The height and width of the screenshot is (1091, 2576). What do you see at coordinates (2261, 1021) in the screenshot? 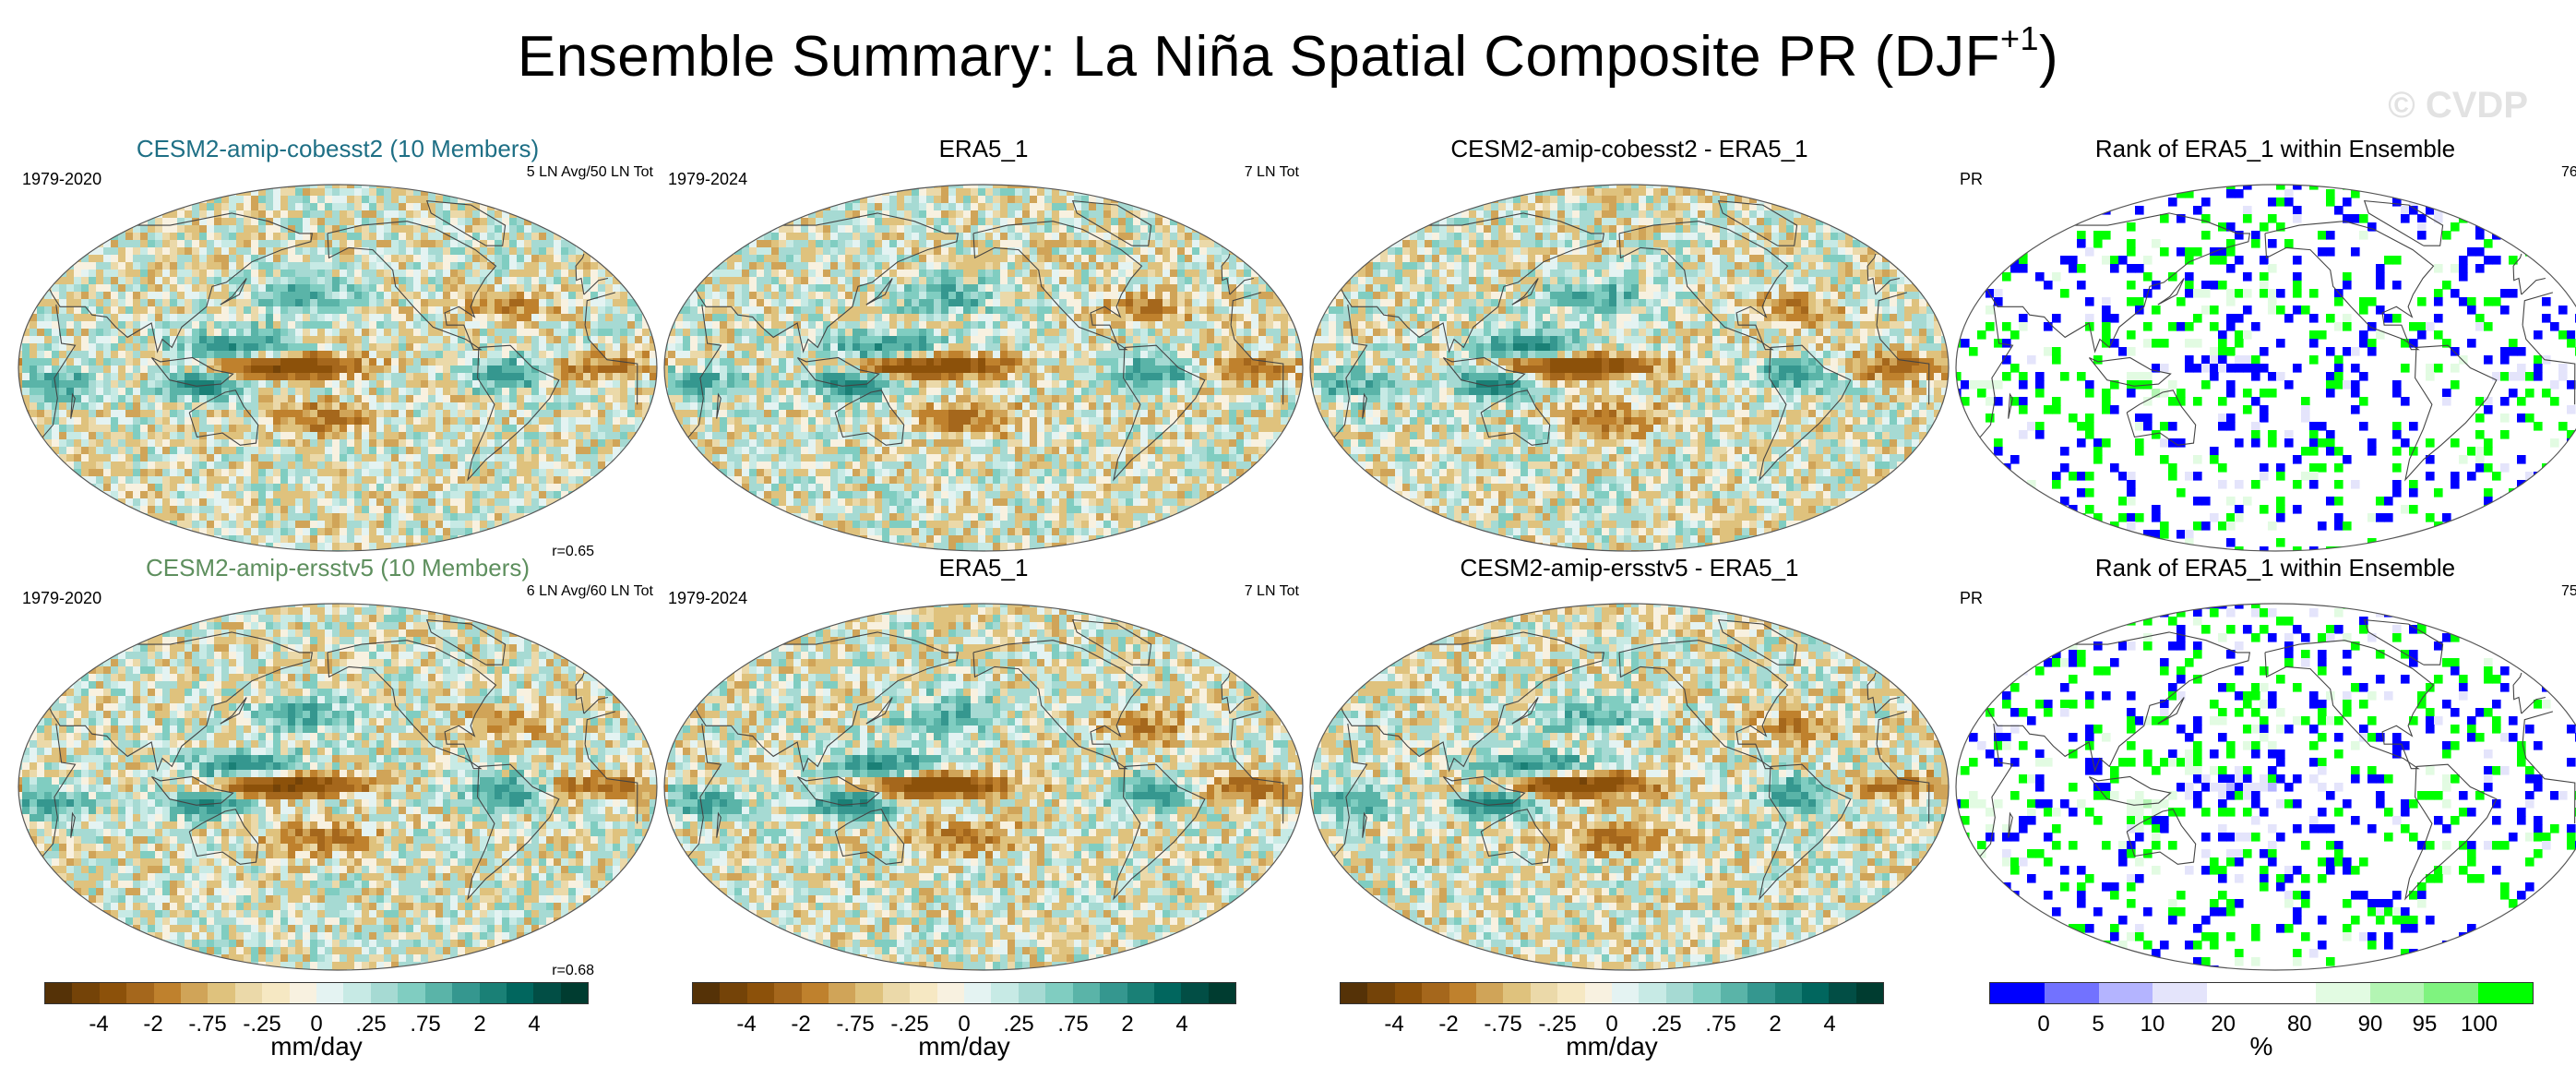
I see `colorbar-4: % 0 5 10 20 80 90 95 100` at bounding box center [2261, 1021].